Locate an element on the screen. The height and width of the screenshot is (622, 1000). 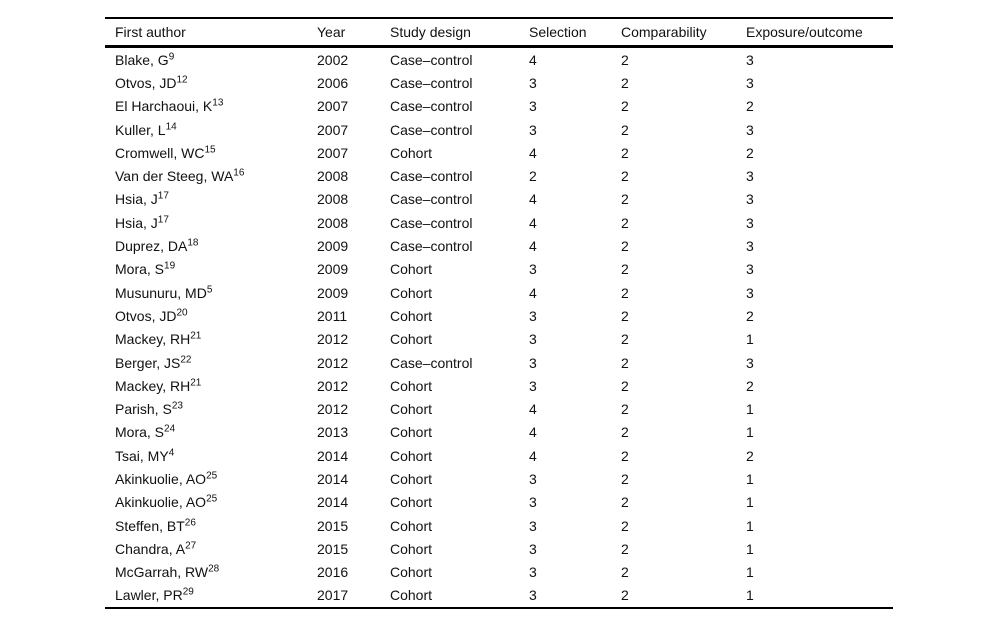
author-name: Cromwell, WC is located at coordinates (160, 152).